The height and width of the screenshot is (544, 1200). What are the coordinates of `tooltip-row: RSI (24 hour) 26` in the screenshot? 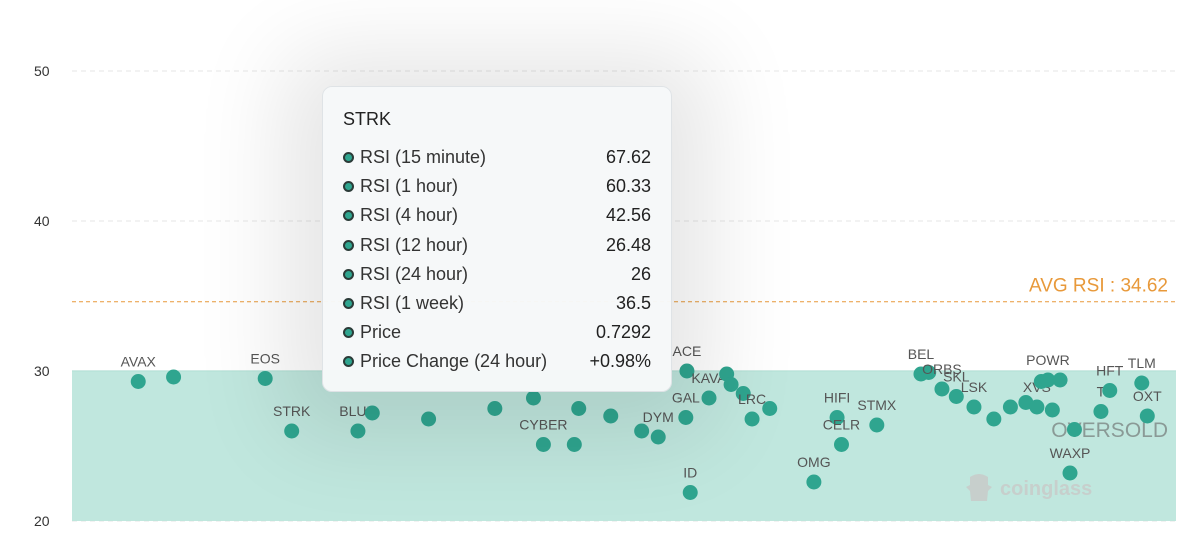 It's located at (497, 274).